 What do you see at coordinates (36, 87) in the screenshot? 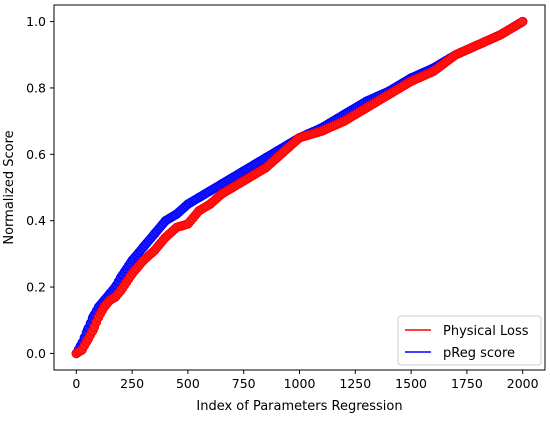
I see `y-tick-label: 0.8` at bounding box center [36, 87].